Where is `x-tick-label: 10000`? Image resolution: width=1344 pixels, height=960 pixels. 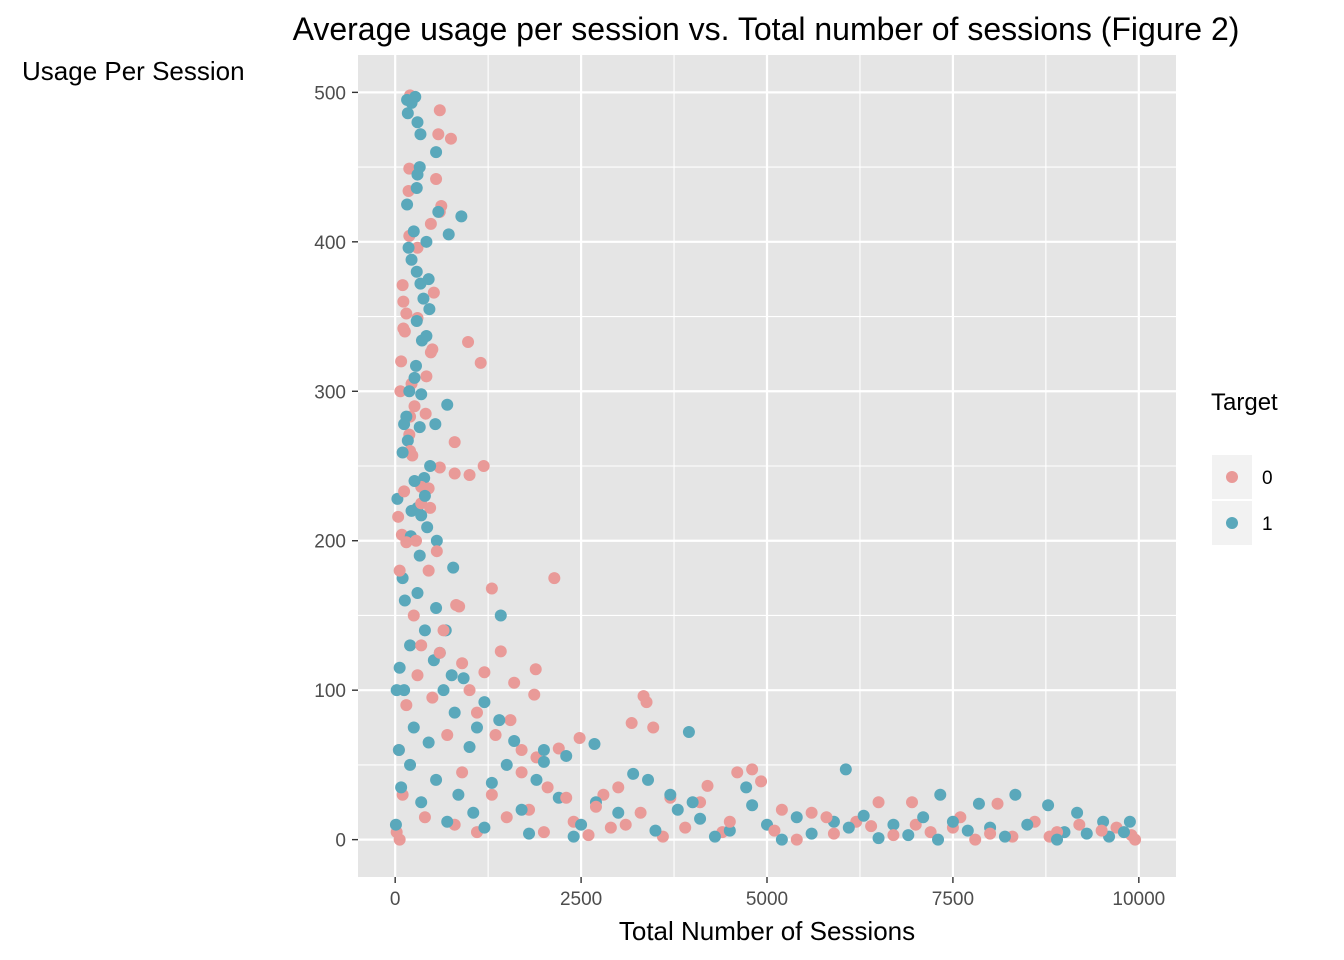
x-tick-label: 10000 is located at coordinates (1138, 899).